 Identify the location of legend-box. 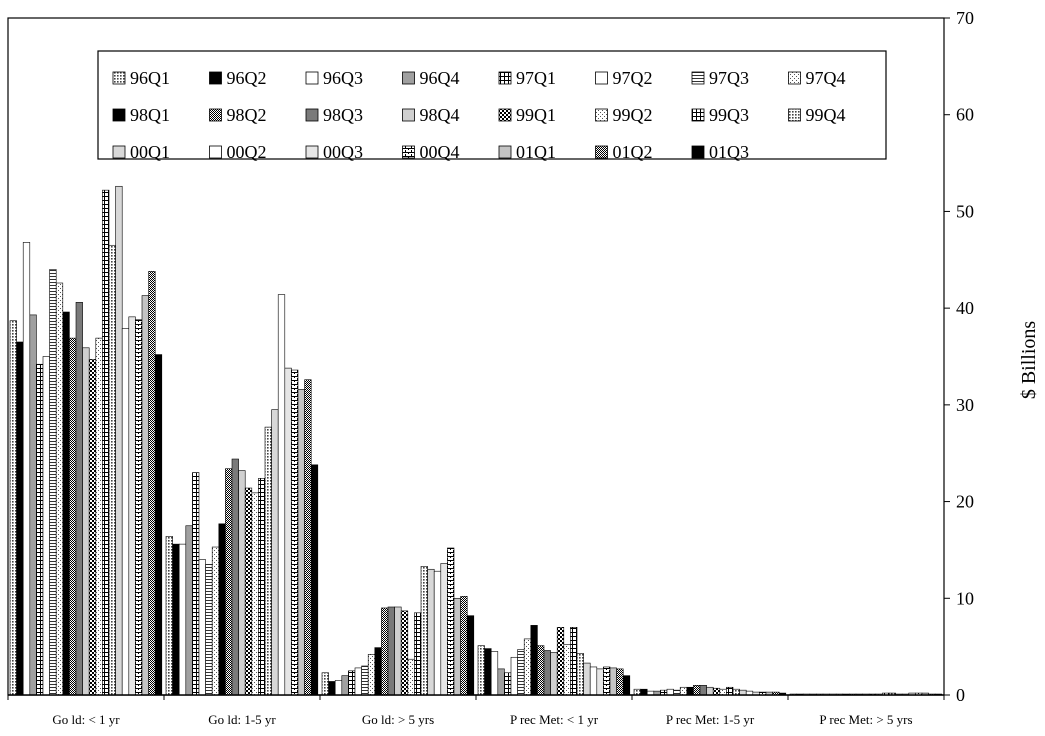
(492, 105).